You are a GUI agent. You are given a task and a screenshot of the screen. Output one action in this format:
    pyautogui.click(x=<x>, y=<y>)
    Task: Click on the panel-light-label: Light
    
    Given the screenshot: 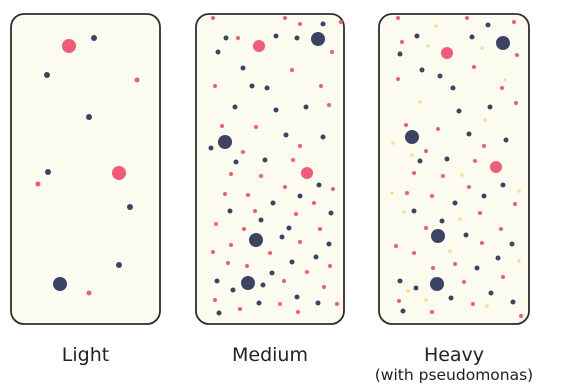 What is the action you would take?
    pyautogui.click(x=85, y=355)
    